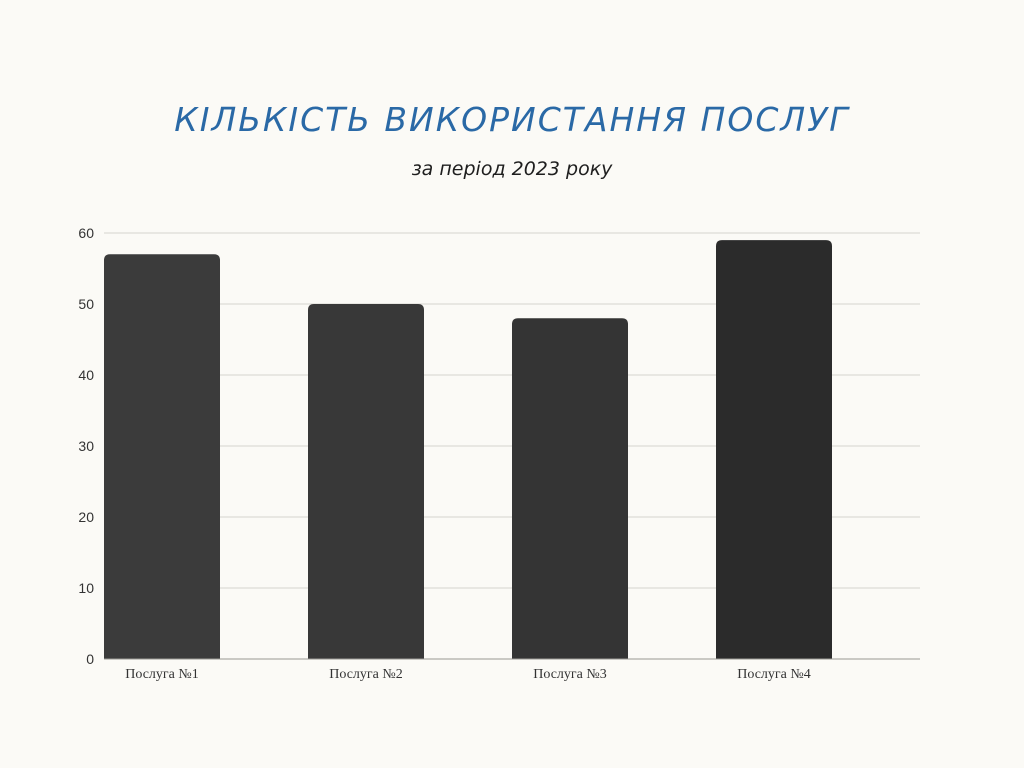 The image size is (1024, 768). Describe the element at coordinates (161, 674) in the screenshot. I see `x-category-label: Послуга №1` at that location.